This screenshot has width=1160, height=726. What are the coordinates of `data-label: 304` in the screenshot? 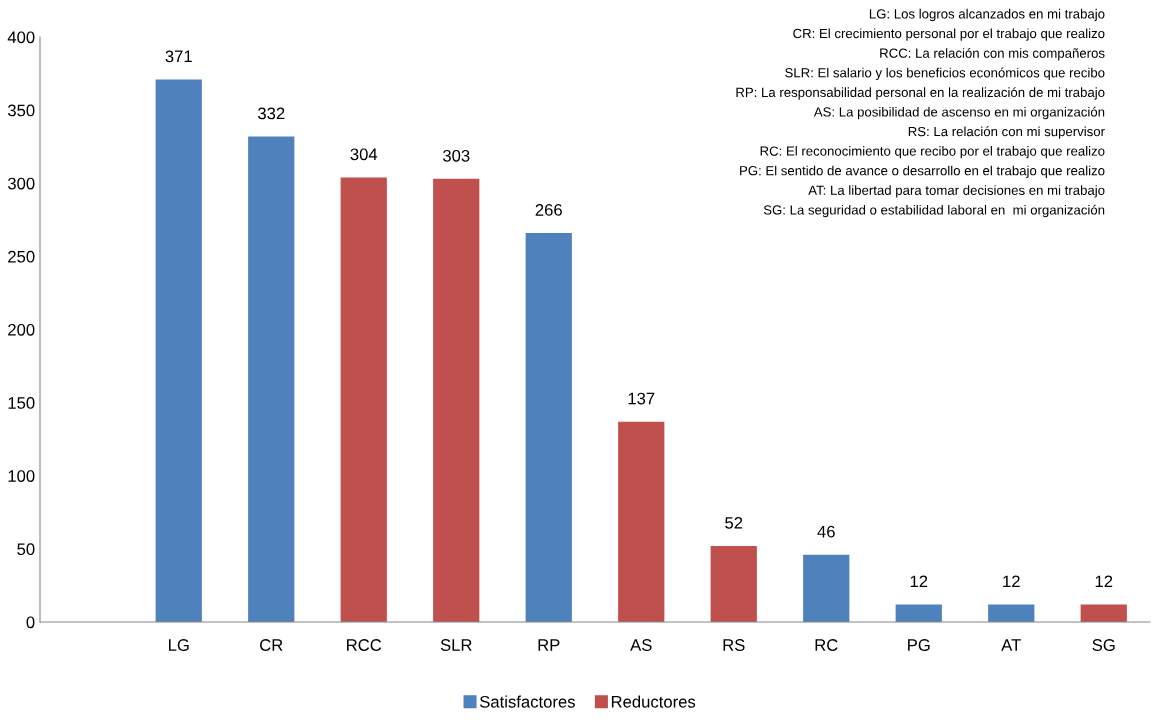 It's located at (364, 154).